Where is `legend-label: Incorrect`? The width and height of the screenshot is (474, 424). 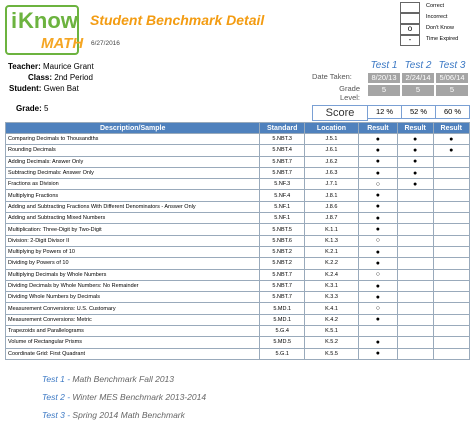 legend-label: Incorrect is located at coordinates (437, 17).